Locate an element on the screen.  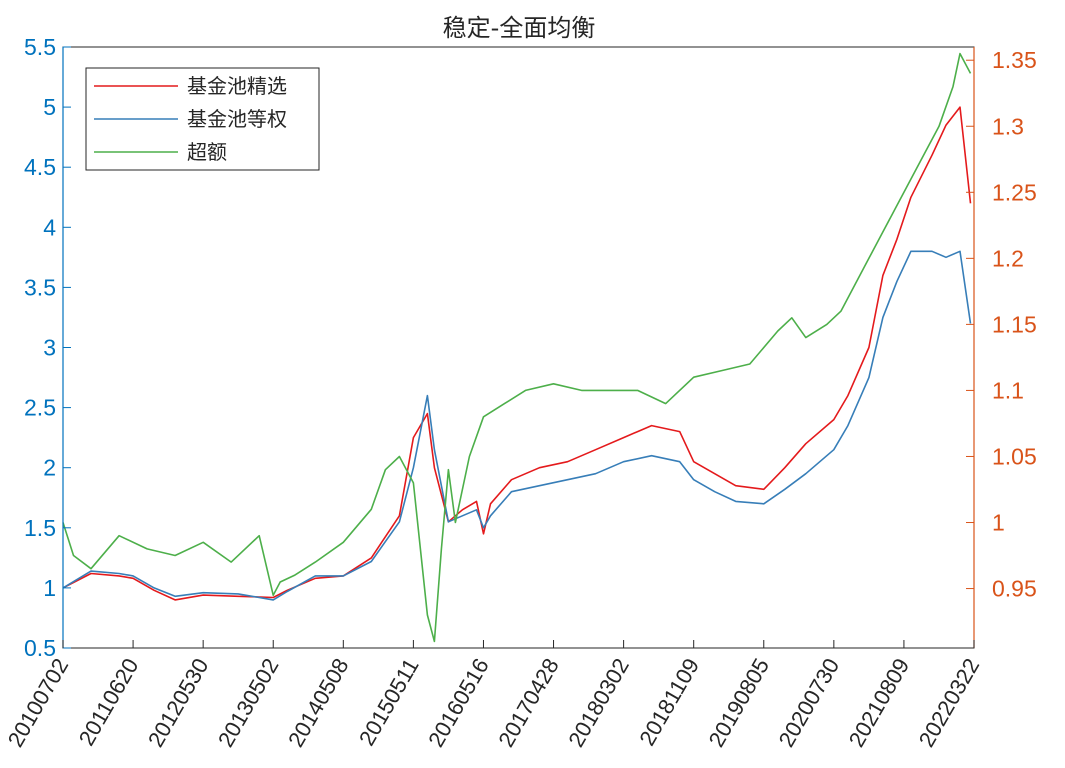
right-tick-label: 1.2 is located at coordinates (1008, 258).